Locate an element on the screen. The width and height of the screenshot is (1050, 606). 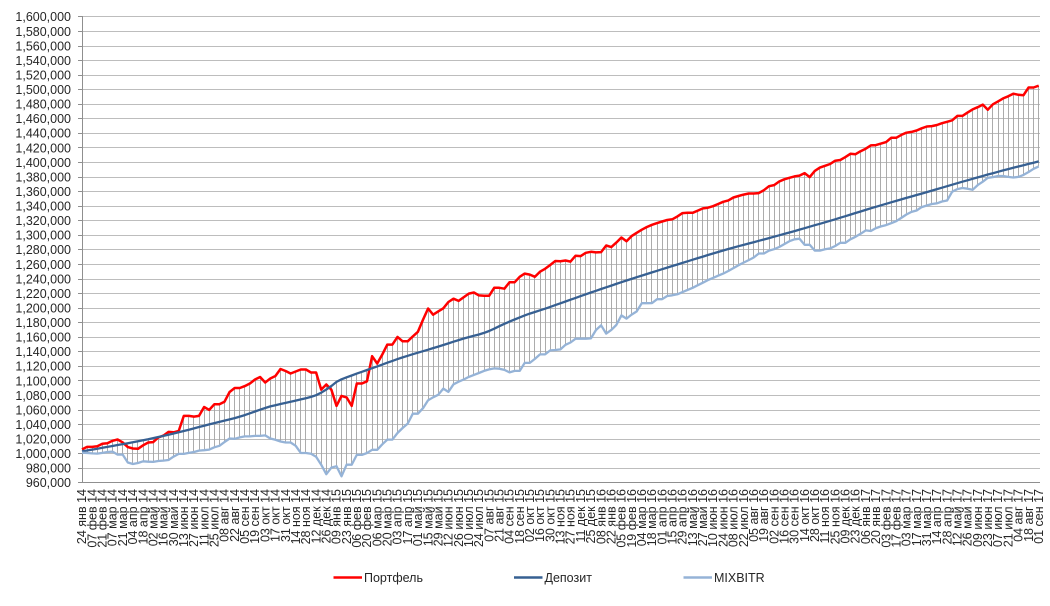
svg-text: 18 сен 15 is located at coordinates (520, 516).